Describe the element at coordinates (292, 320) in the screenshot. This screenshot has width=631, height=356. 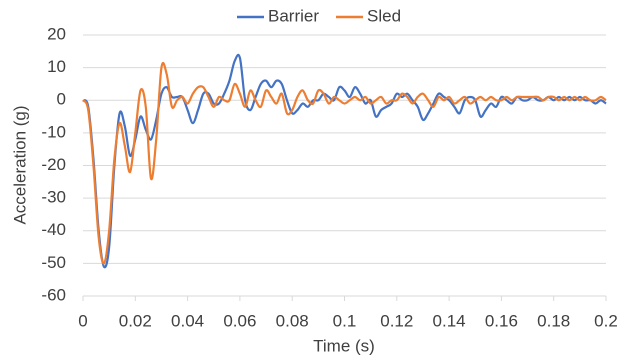
I see `x-tick-label: 0.08` at that location.